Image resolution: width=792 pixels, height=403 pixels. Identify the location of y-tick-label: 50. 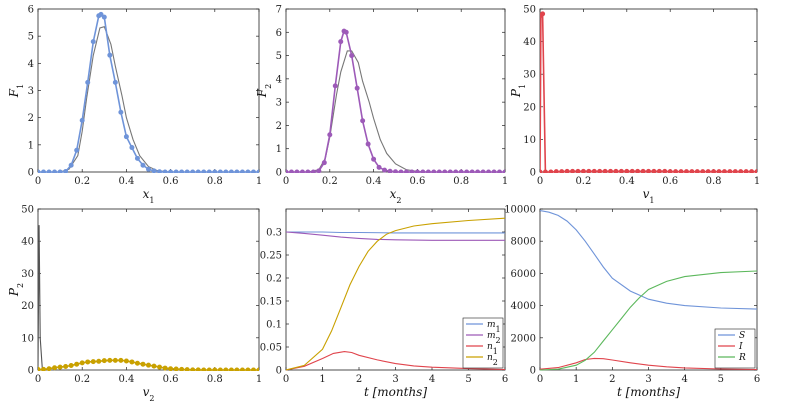
(27, 210).